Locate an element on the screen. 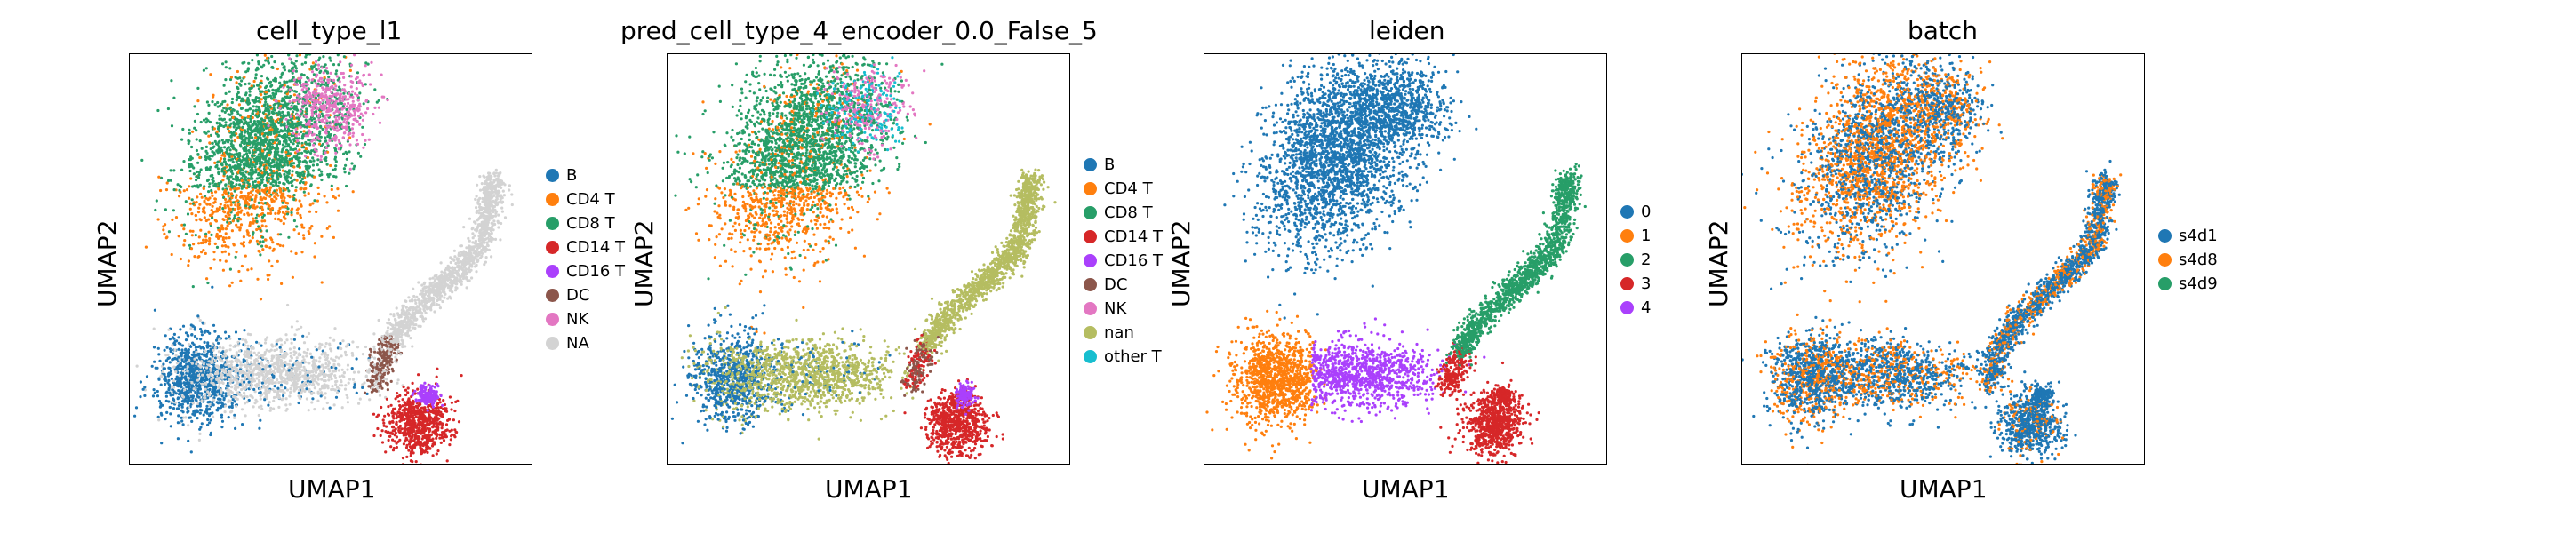  legend-label: s4d9 is located at coordinates (2198, 284).